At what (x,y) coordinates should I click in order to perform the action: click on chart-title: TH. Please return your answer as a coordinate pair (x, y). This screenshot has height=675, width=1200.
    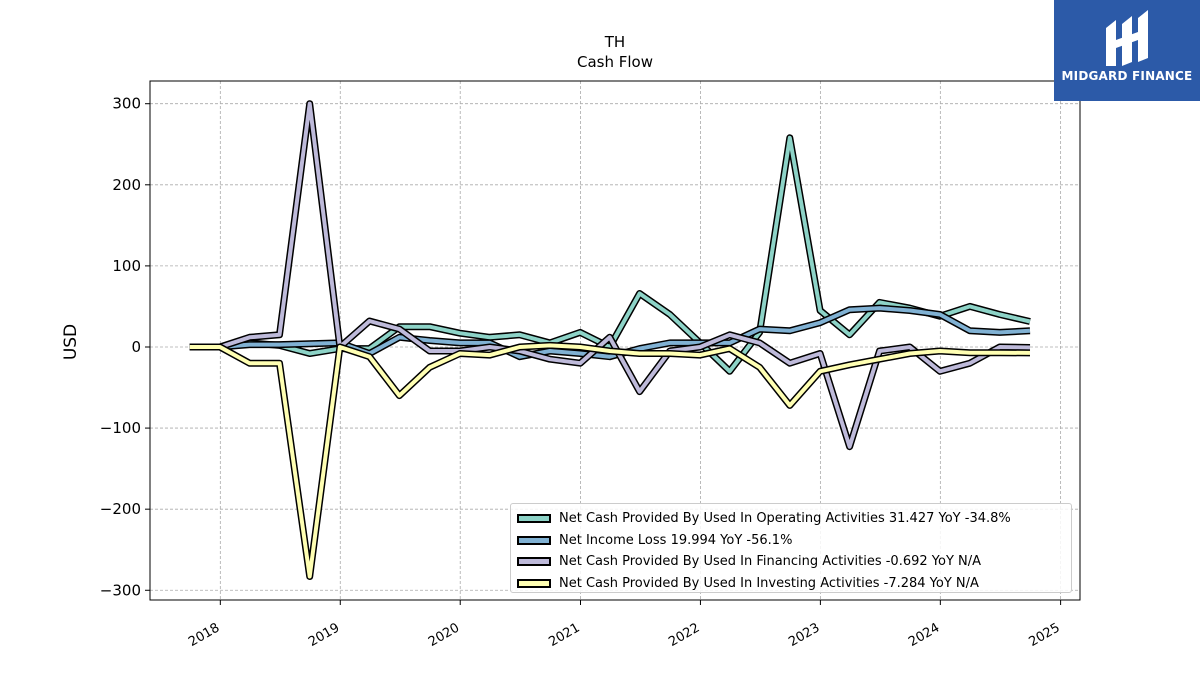
    Looking at the image, I should click on (615, 42).